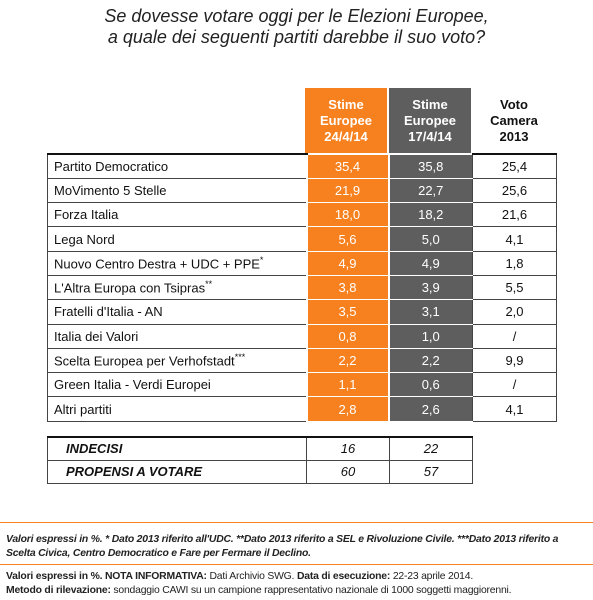  I want to click on summary-label: PROPENSI A VOTARE, so click(177, 471).